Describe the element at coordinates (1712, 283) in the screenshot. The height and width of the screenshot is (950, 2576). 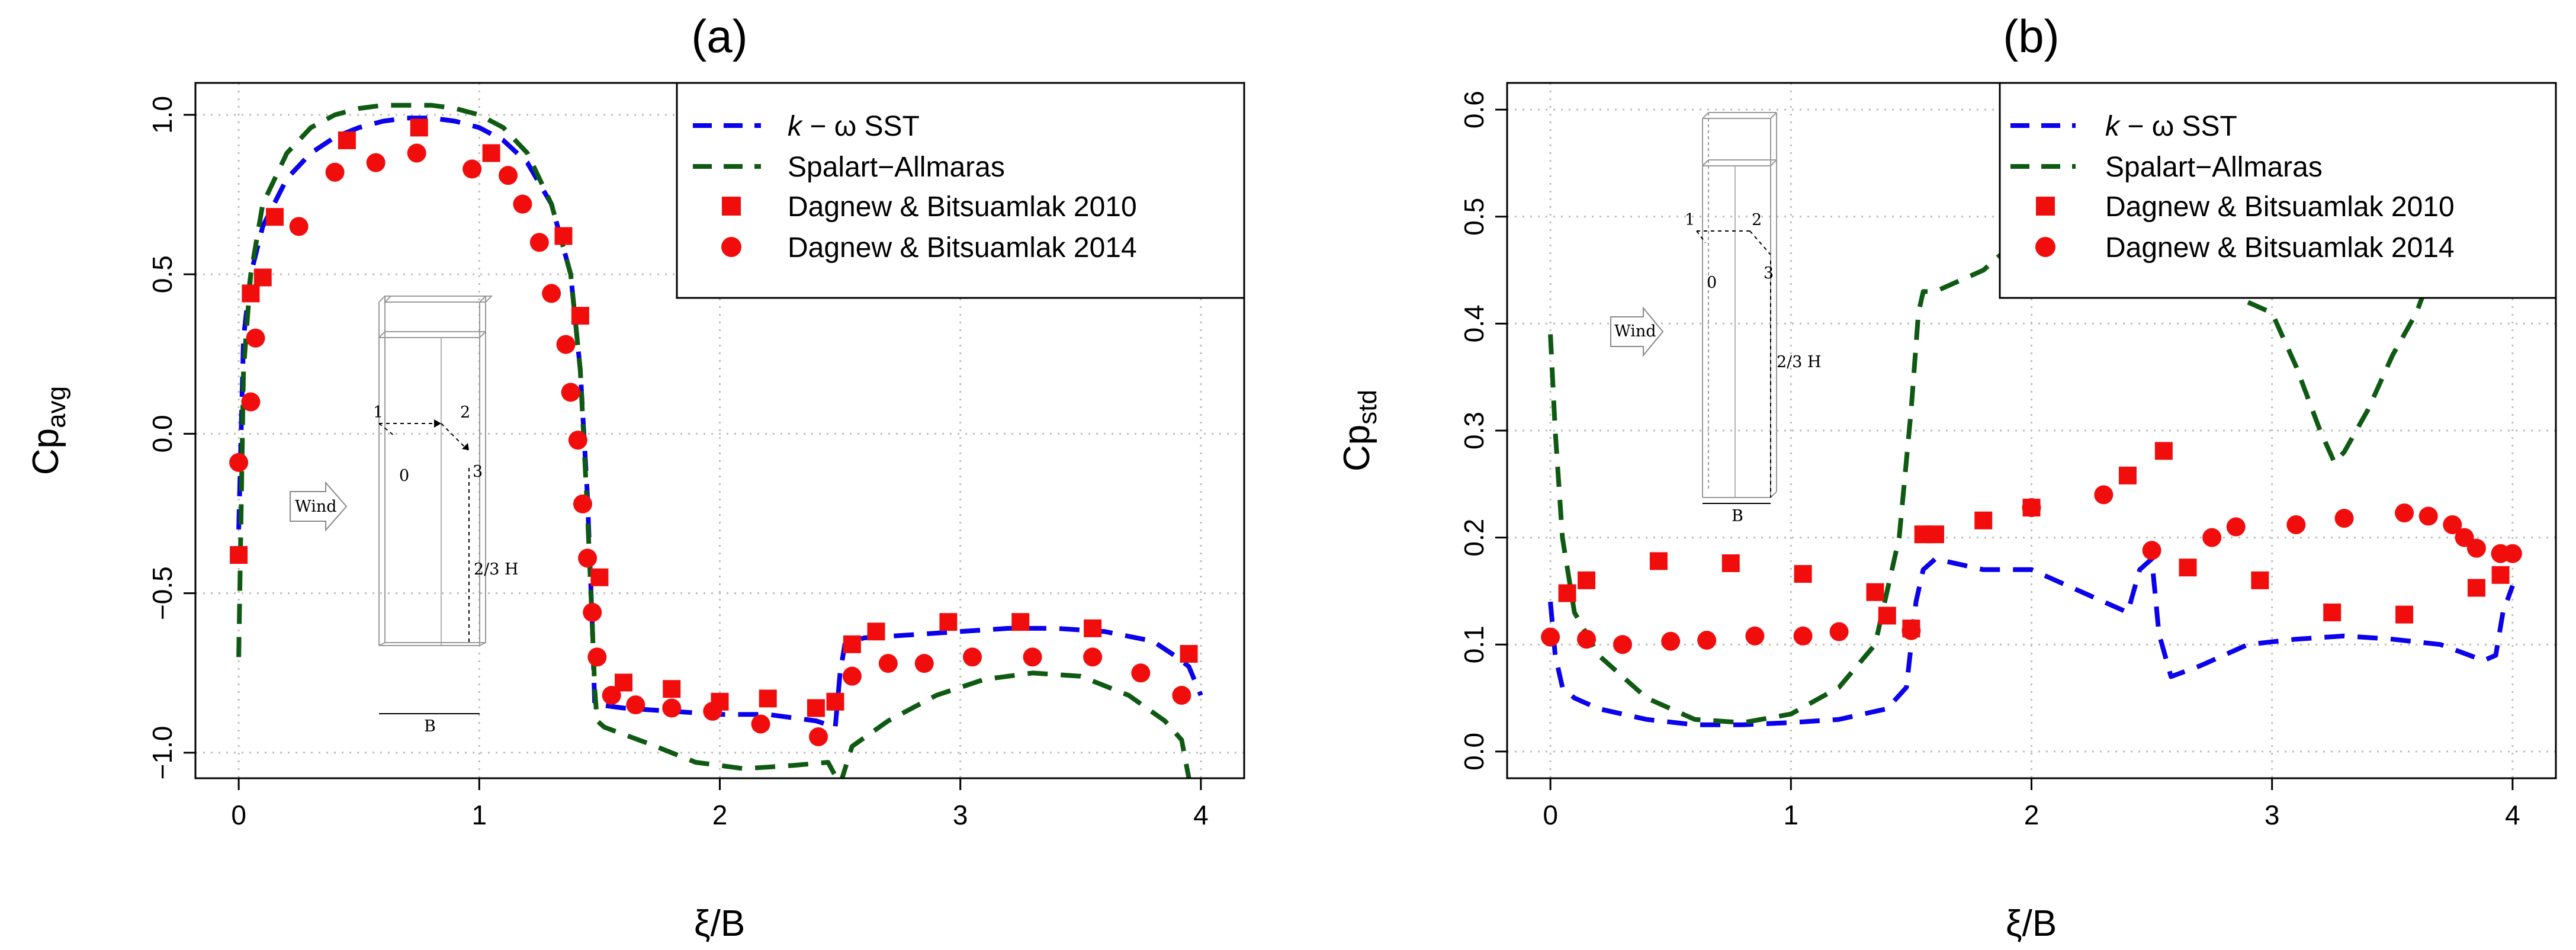
I see `panel-b-inset-point-0: 0` at that location.